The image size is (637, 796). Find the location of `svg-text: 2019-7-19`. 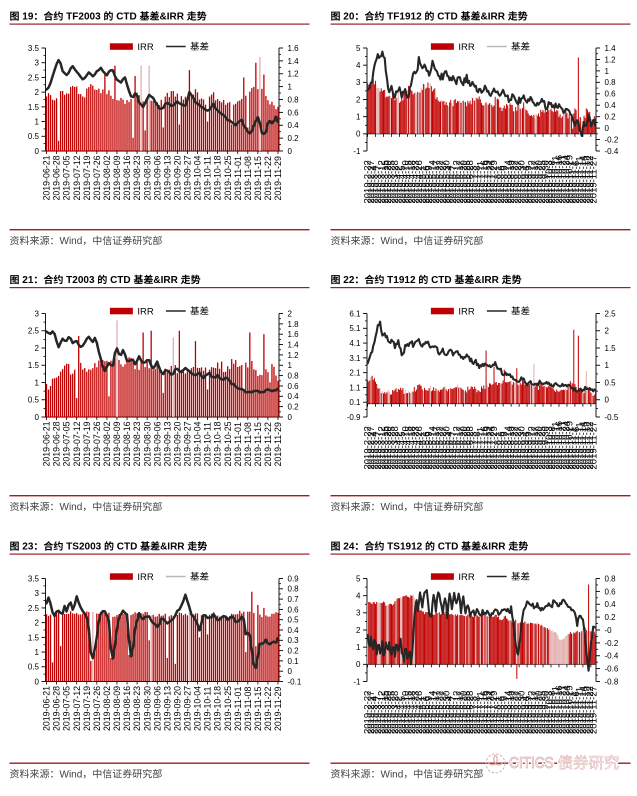

svg-text: 2019-7-19 is located at coordinates (487, 181).